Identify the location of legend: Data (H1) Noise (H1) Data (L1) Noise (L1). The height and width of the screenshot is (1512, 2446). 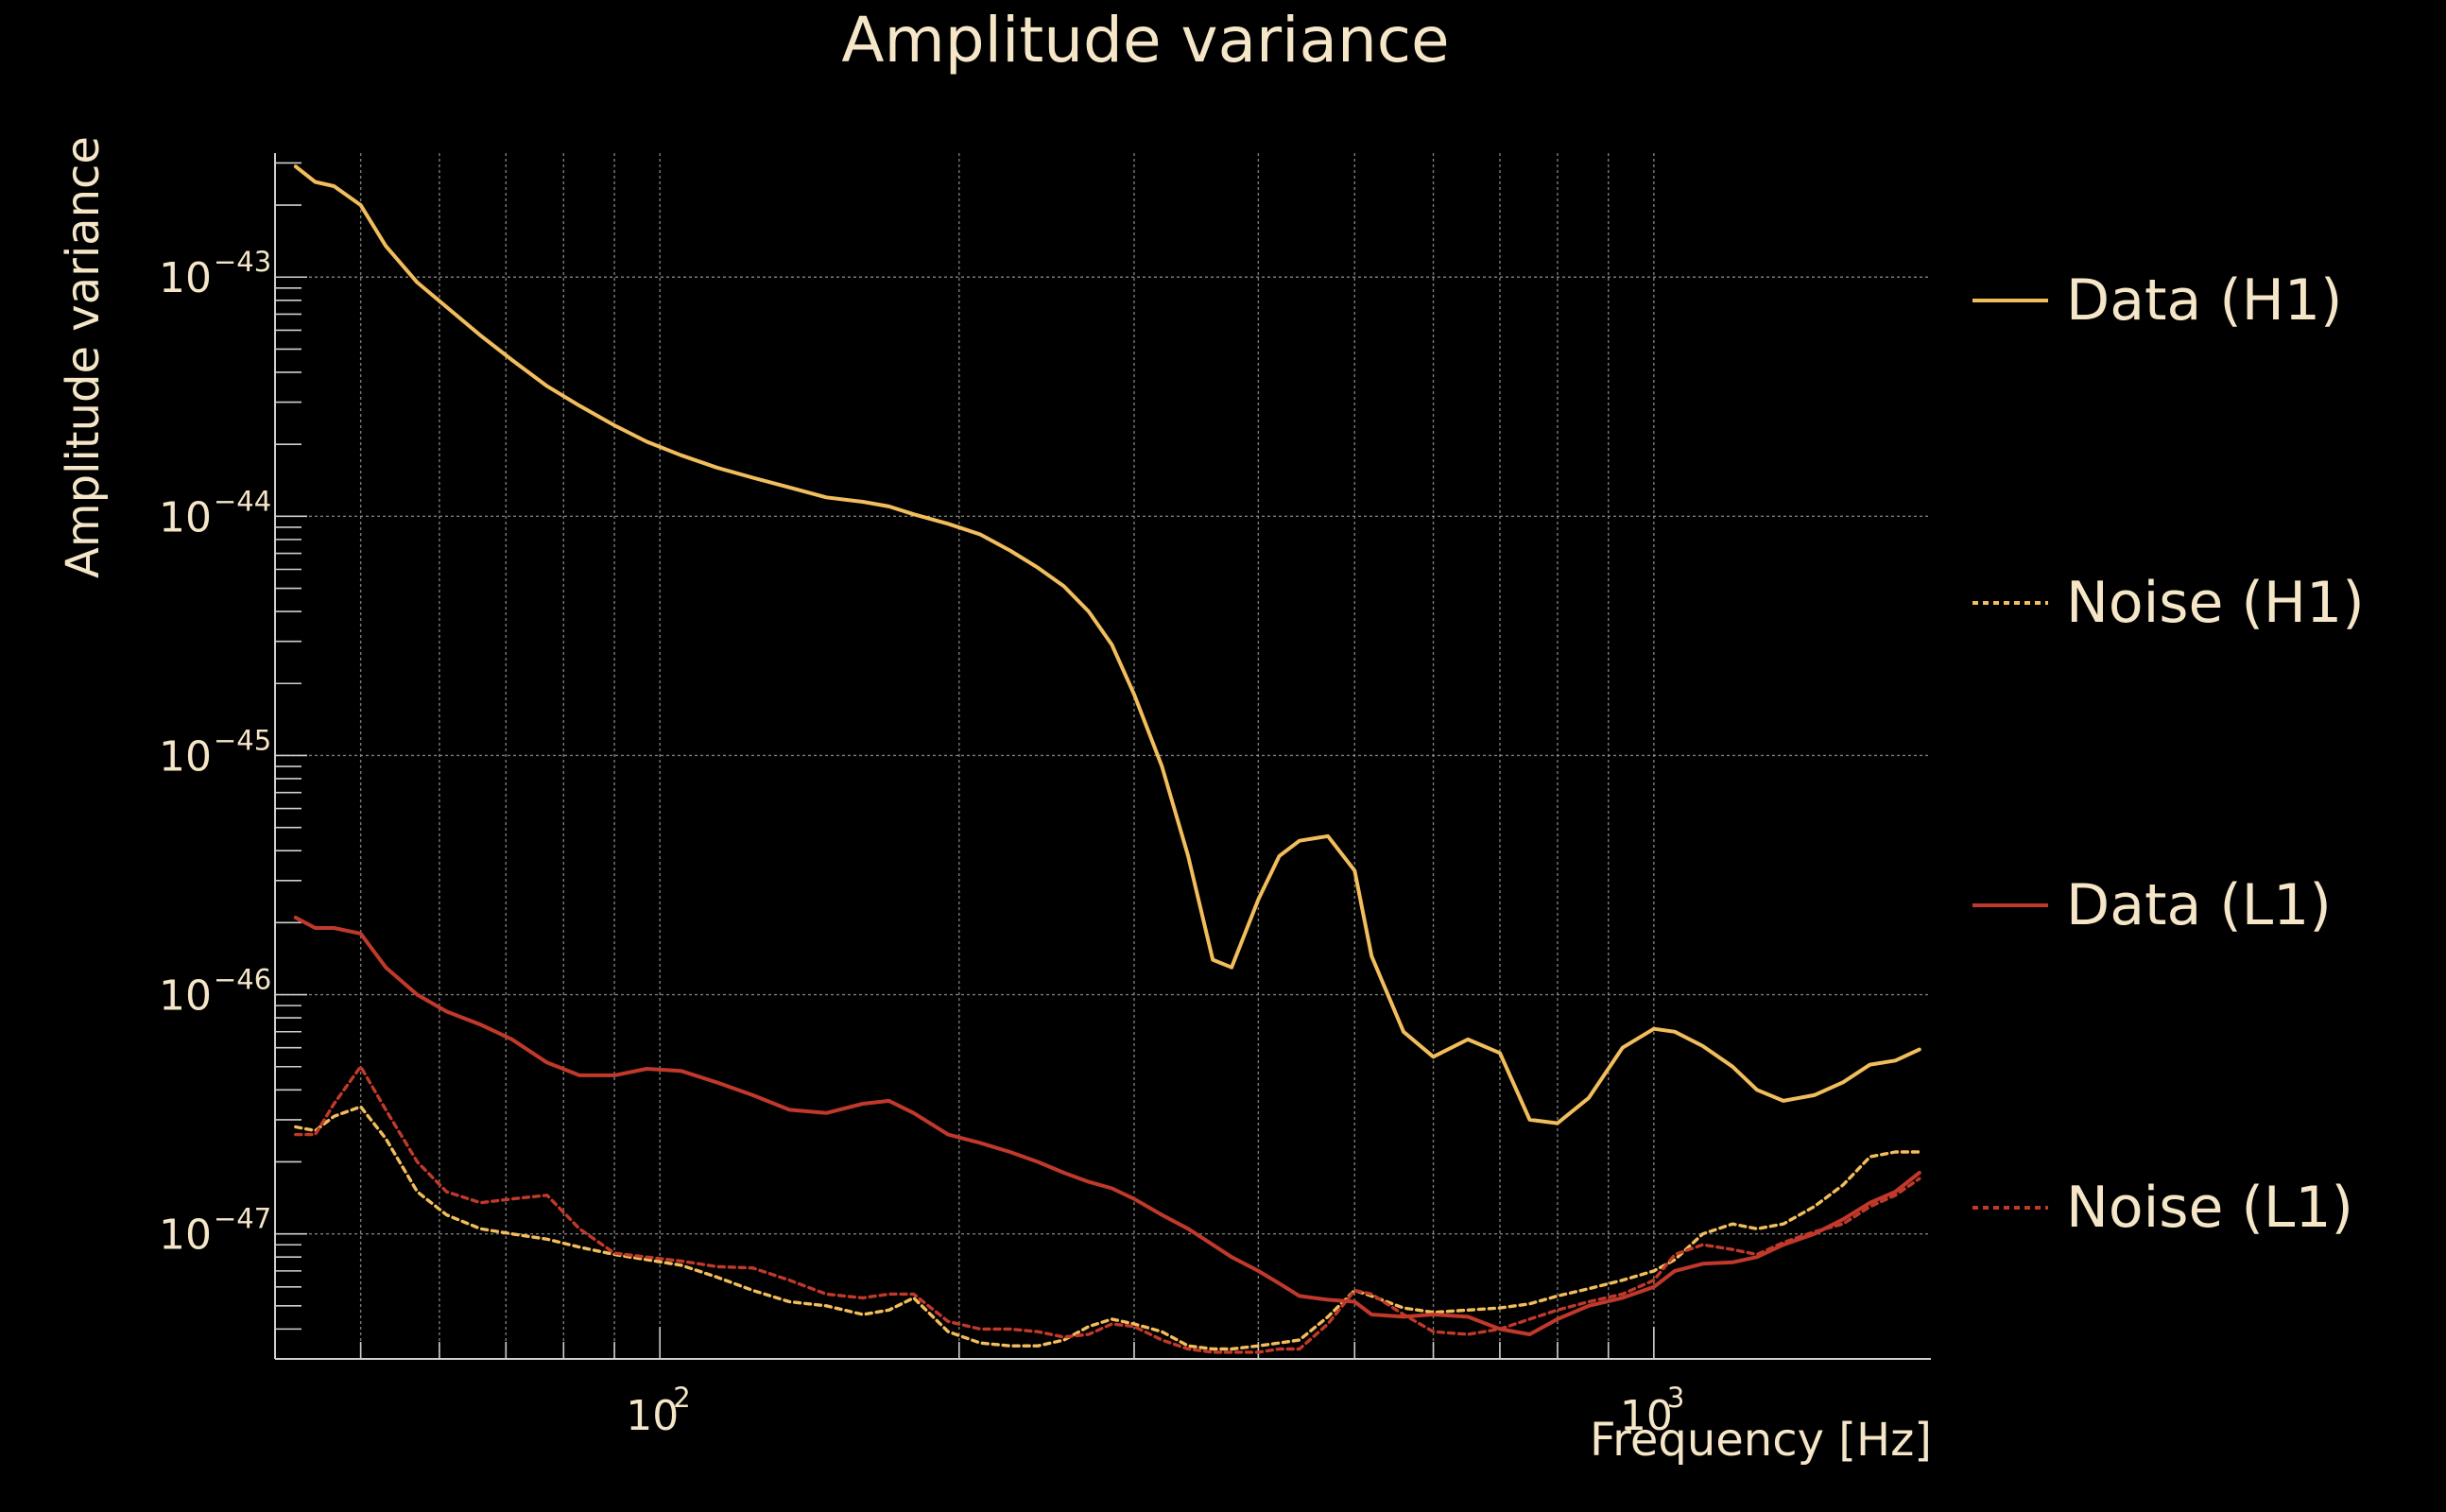
(2168, 754).